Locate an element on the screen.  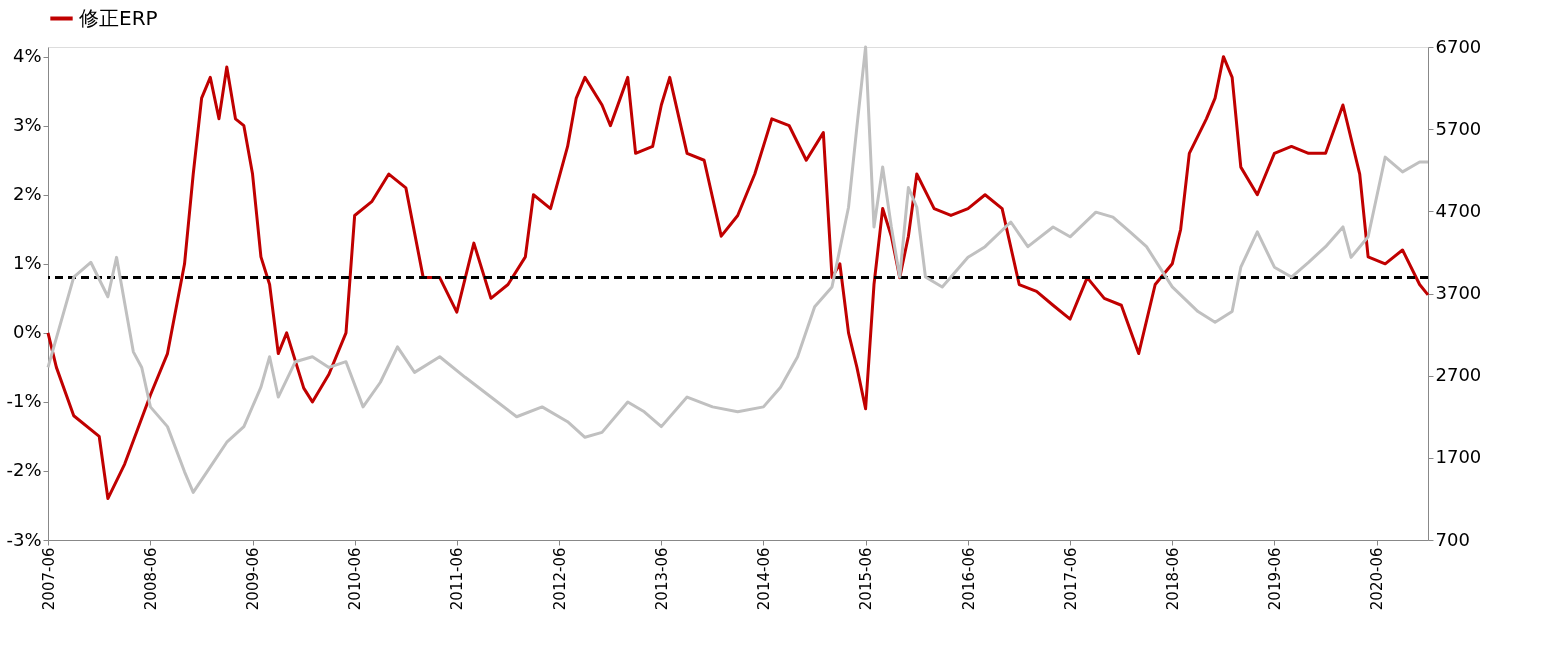
y-tick-label: 1% is located at coordinates (27, 263).